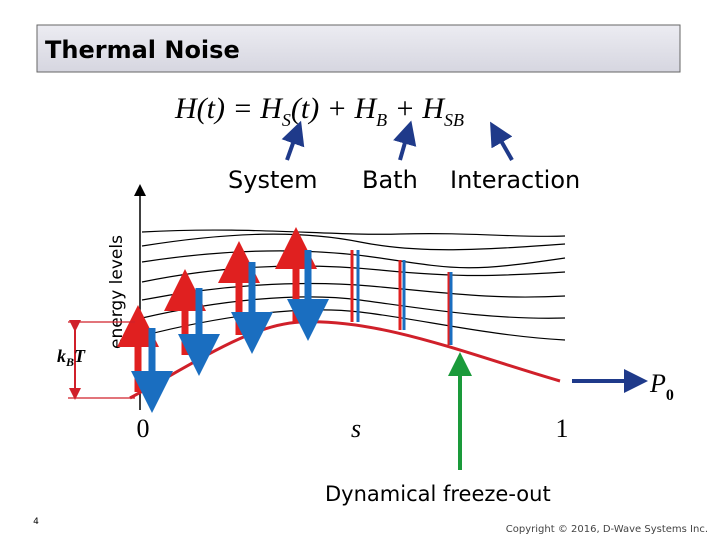 Image resolution: width=720 pixels, height=540 pixels. I want to click on kbt-k: k, so click(61, 356).